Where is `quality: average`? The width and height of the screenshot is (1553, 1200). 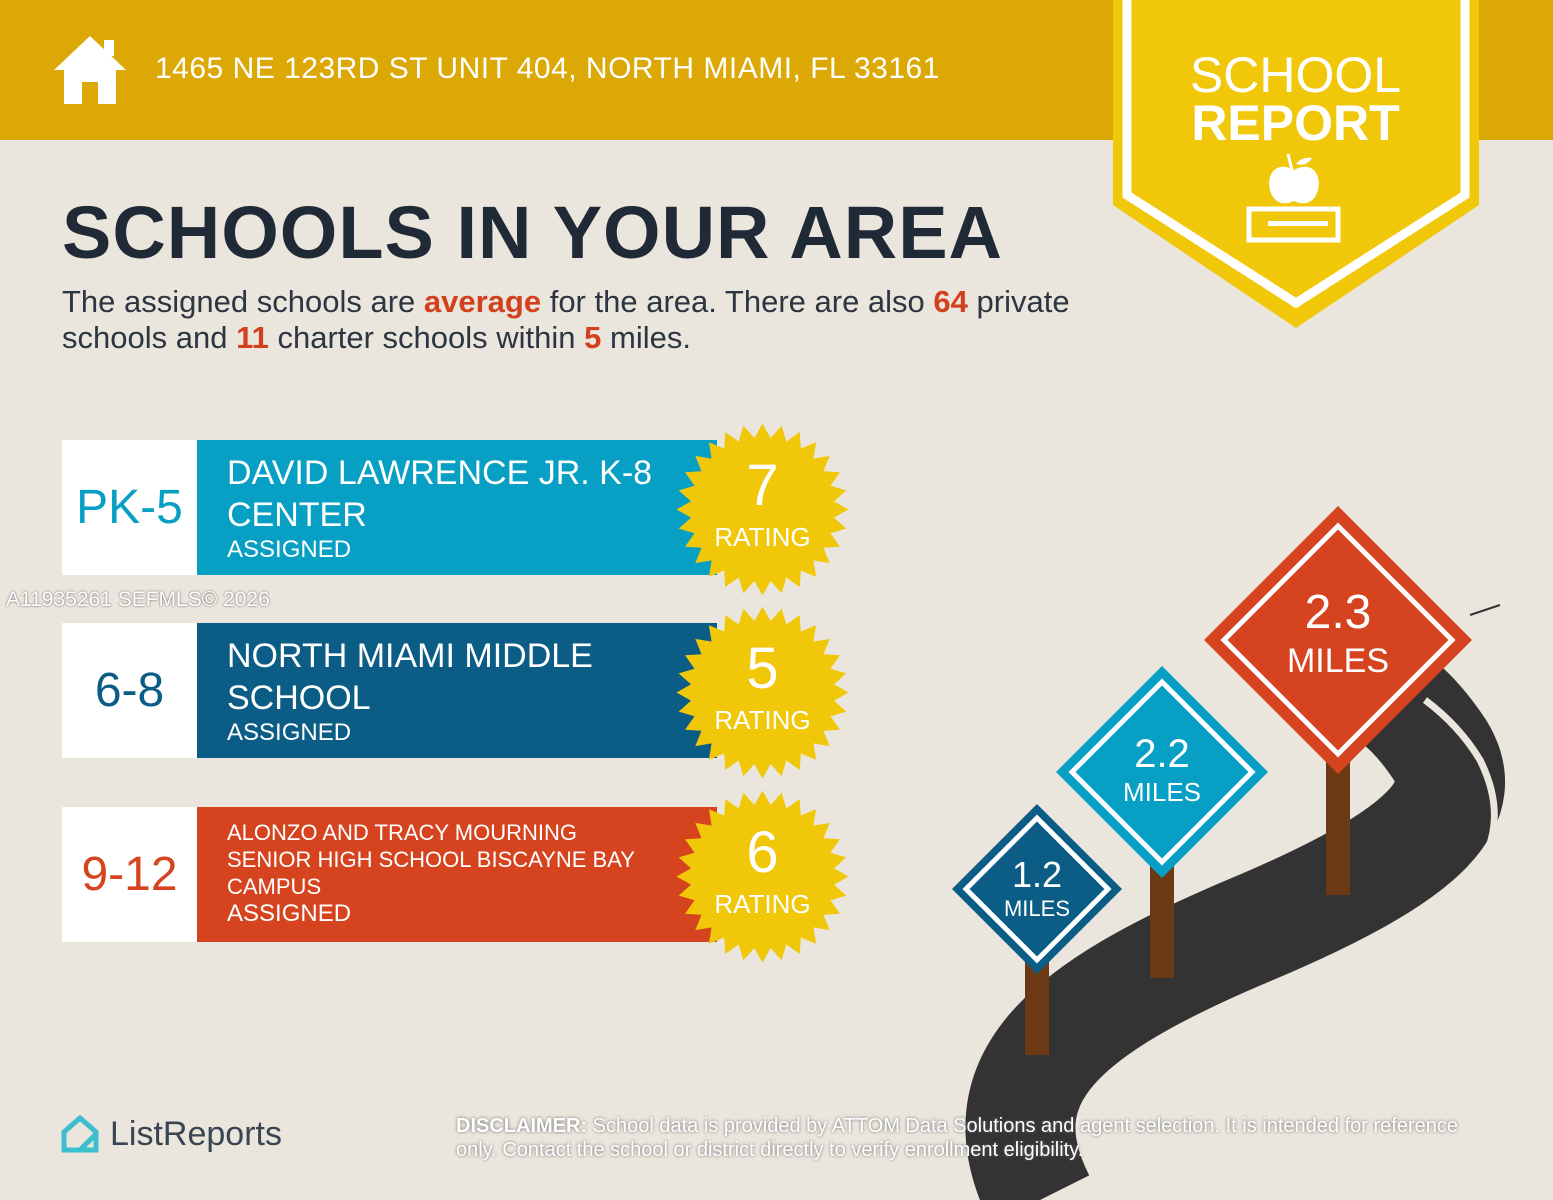
quality: average is located at coordinates (482, 301).